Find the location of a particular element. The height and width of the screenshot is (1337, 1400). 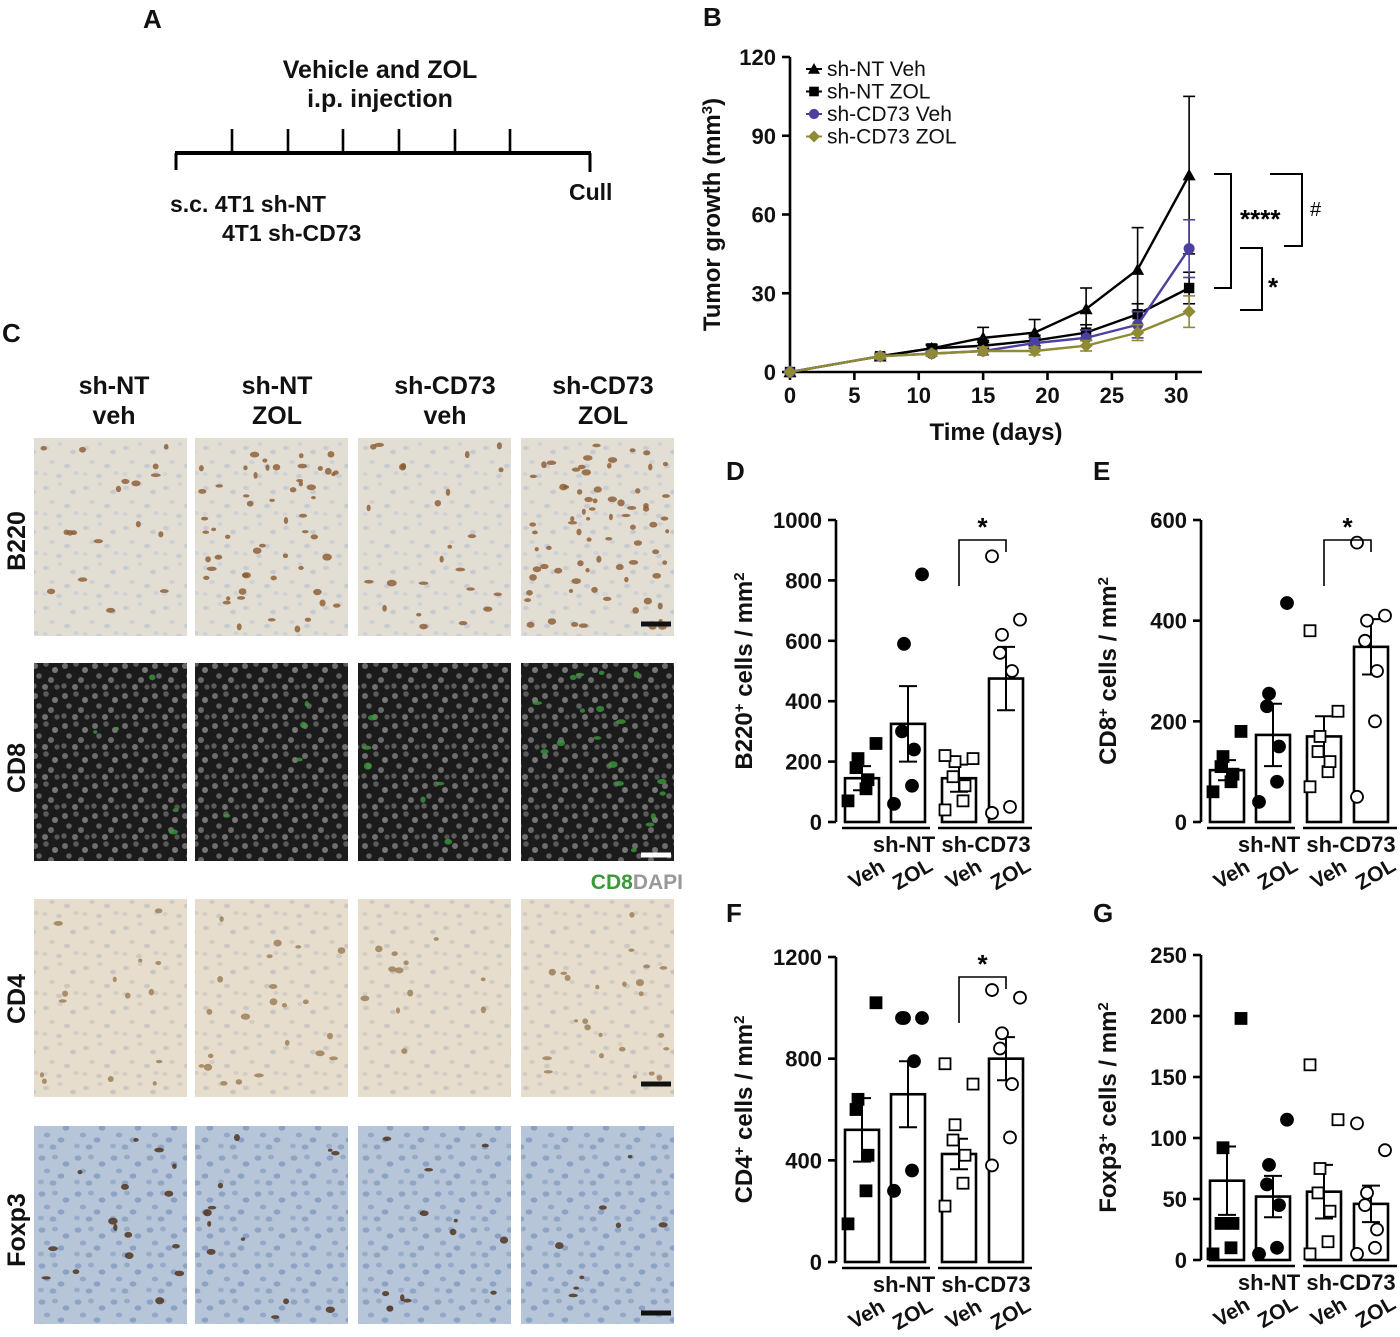

y-tick-label: 30 is located at coordinates (764, 293).